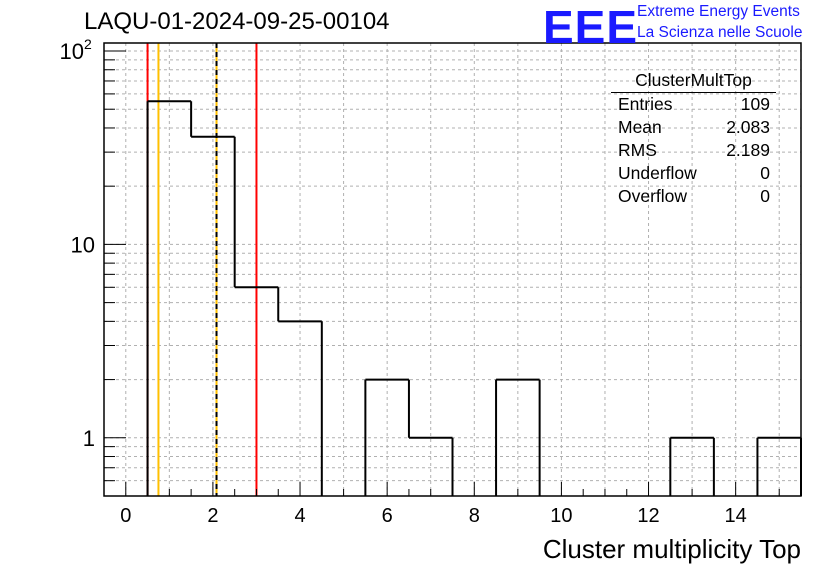  I want to click on x-tick-label: 14, so click(736, 516).